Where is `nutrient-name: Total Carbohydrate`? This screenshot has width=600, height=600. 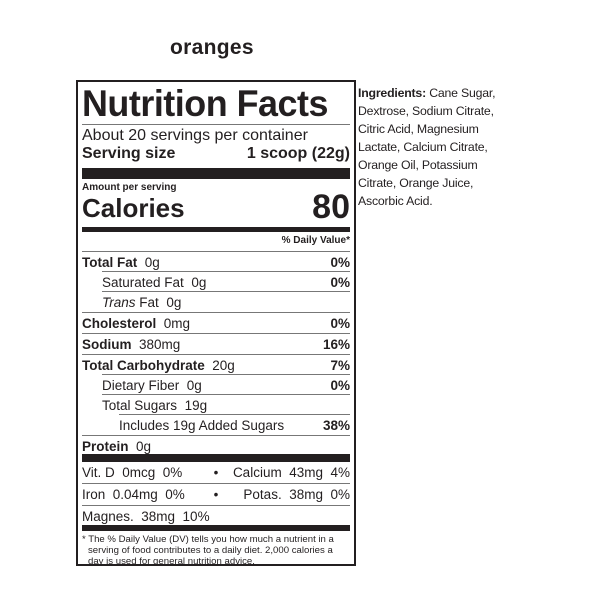
nutrient-name: Total Carbohydrate is located at coordinates (143, 365).